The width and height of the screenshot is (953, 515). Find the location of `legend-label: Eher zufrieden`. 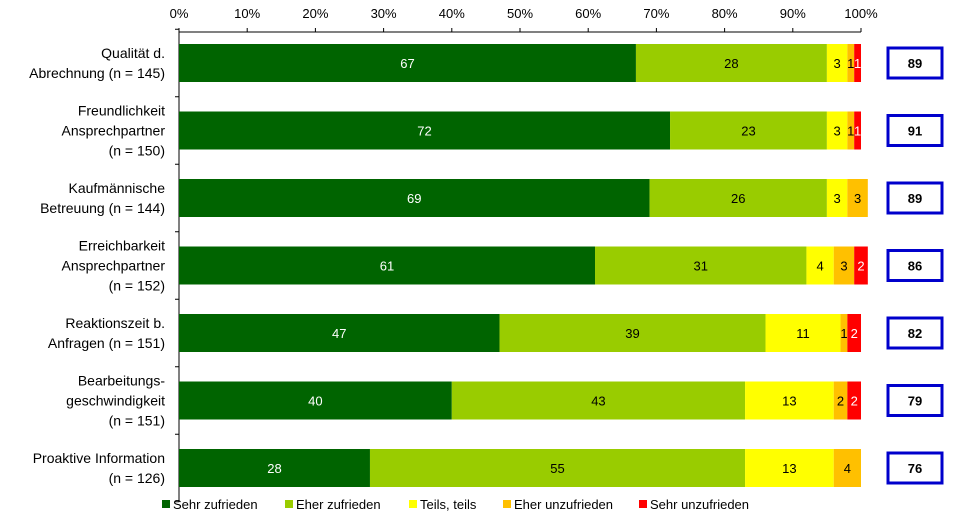

legend-label: Eher zufrieden is located at coordinates (338, 504).